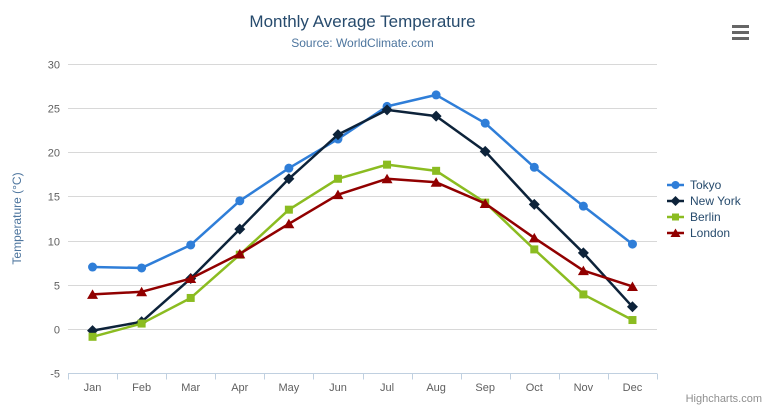 The height and width of the screenshot is (416, 769). Describe the element at coordinates (632, 307) in the screenshot. I see `data-point-new-york-dec` at that location.